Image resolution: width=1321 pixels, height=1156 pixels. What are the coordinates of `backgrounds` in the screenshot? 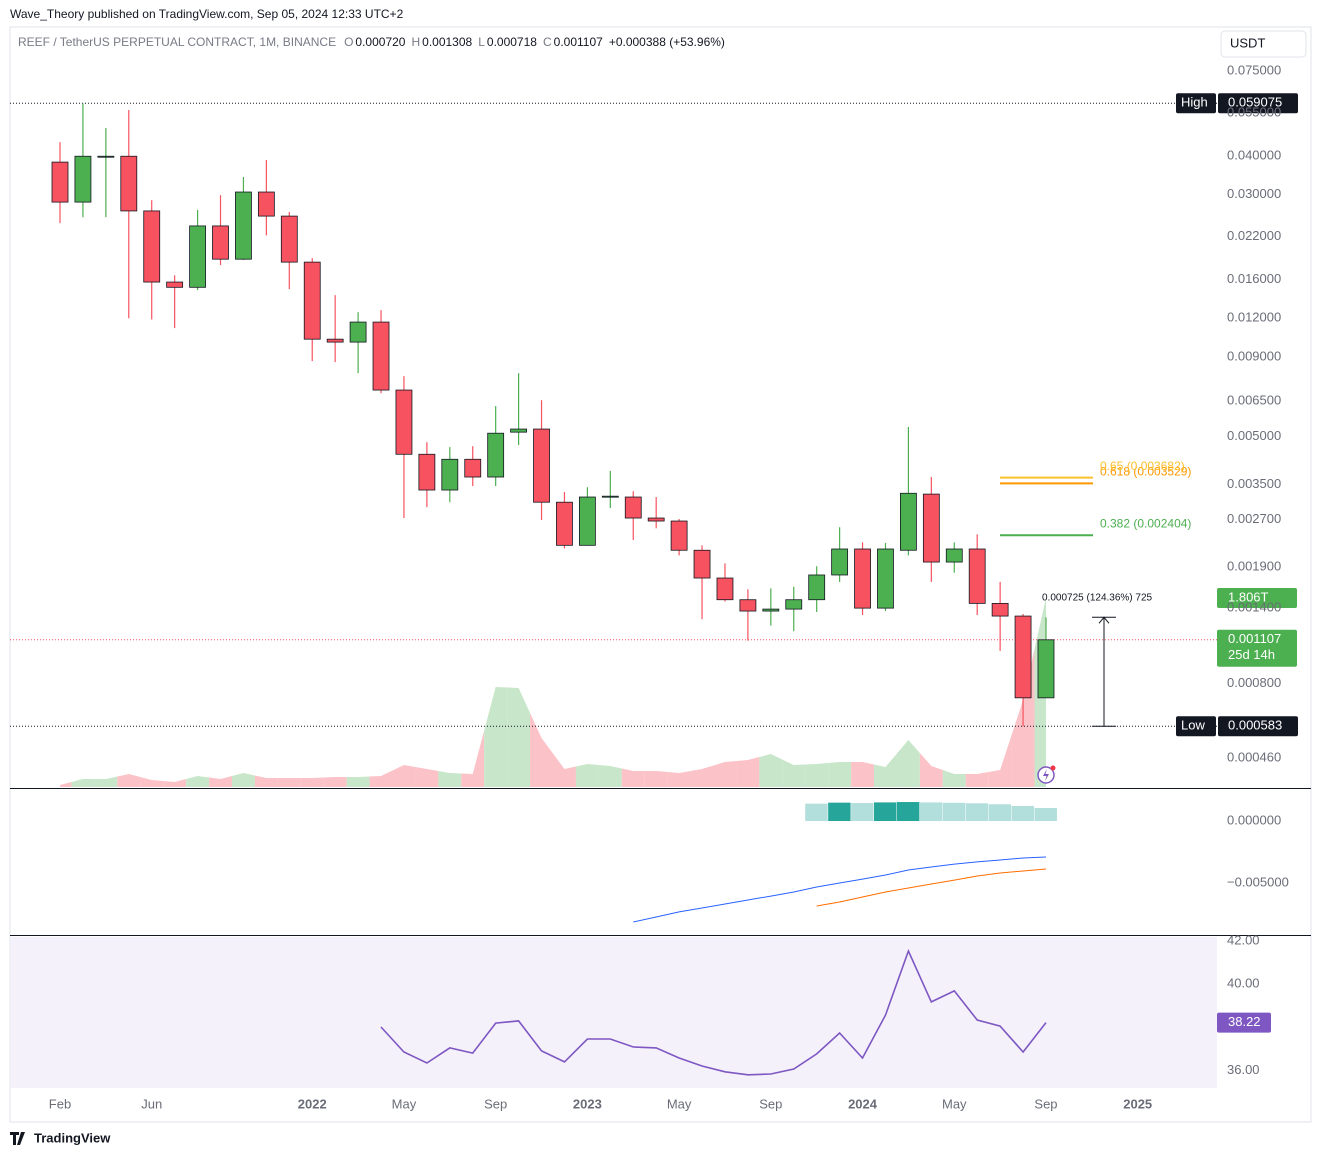 It's located at (614, 1012).